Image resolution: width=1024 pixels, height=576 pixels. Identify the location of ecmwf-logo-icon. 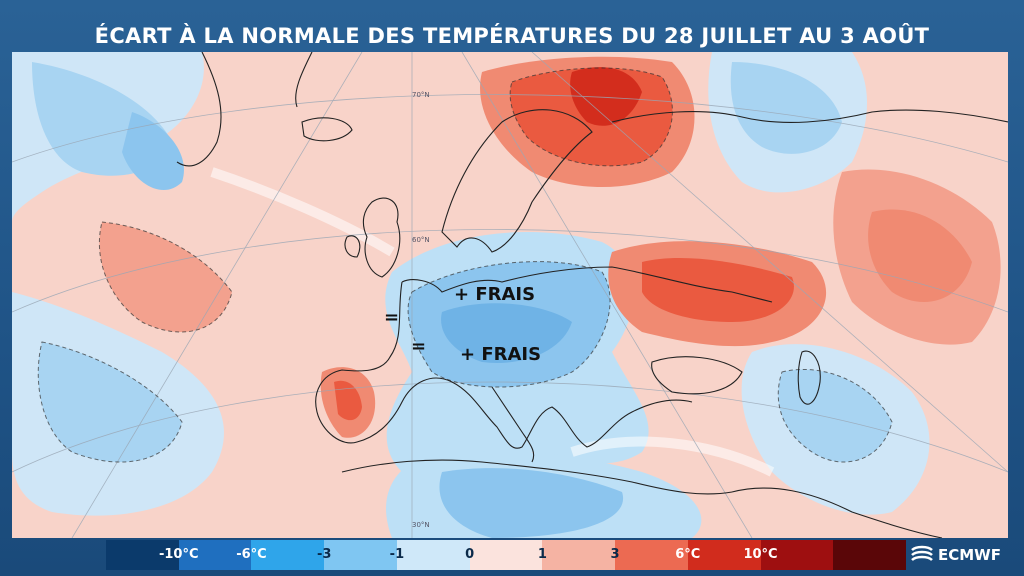
(922, 553).